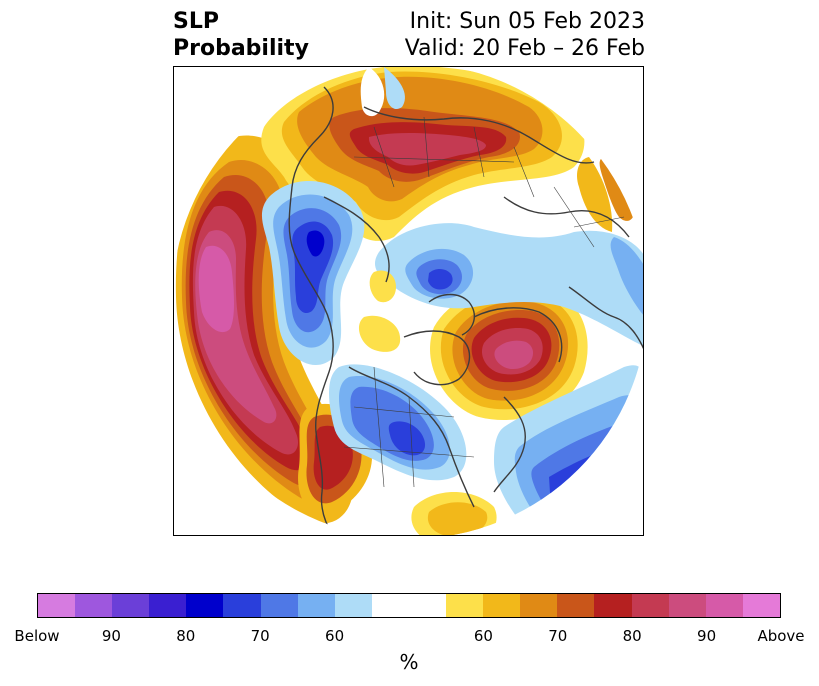 This screenshot has height=686, width=819. Describe the element at coordinates (37, 636) in the screenshot. I see `colorbar-tick-label: Below` at that location.